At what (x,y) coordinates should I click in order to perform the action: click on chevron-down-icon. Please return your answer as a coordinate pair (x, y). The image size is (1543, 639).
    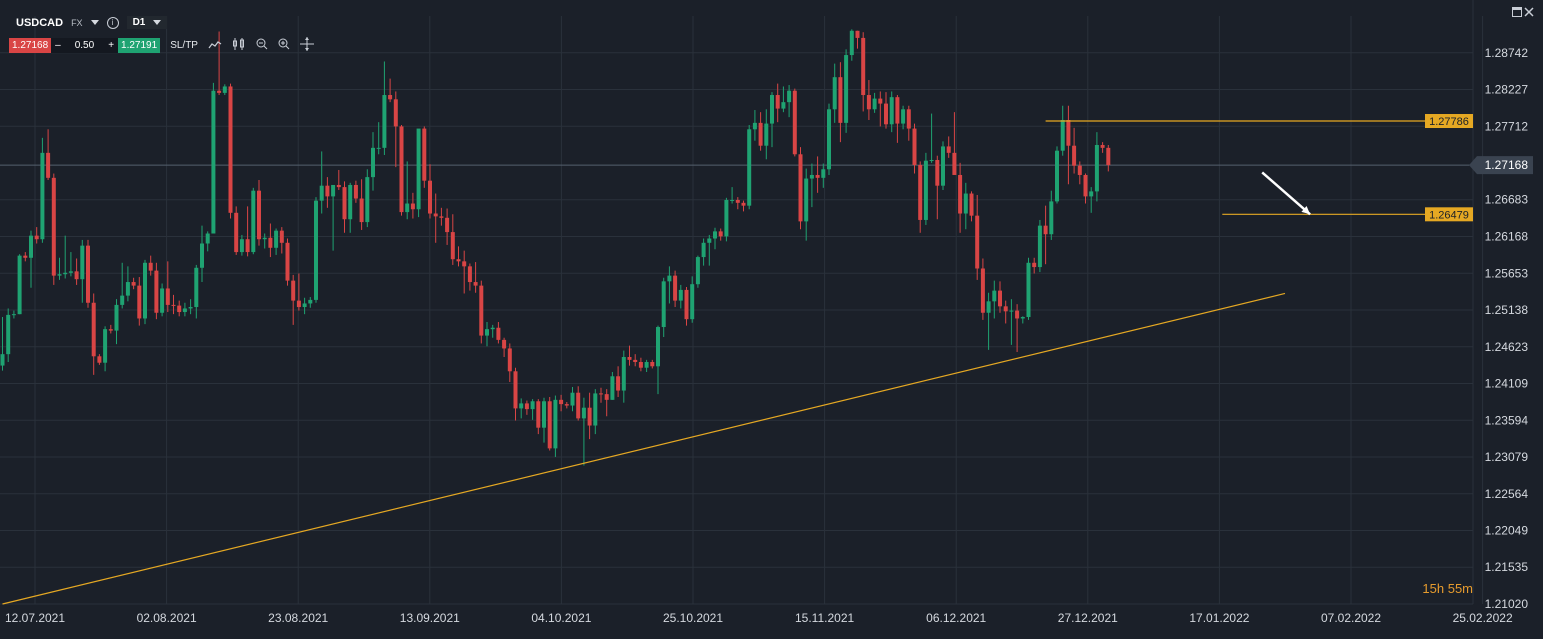
    Looking at the image, I should click on (94, 22).